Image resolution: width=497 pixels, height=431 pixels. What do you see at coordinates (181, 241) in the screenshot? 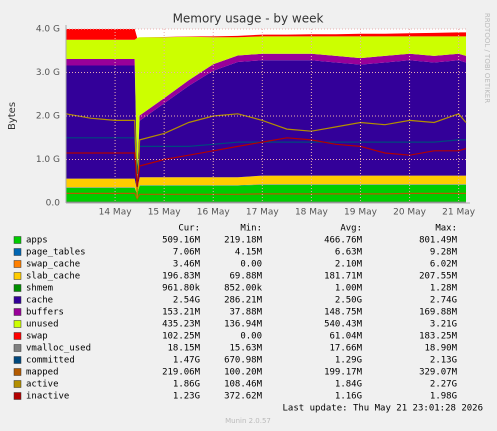
I see `legend-stat: 509.16M` at bounding box center [181, 241].